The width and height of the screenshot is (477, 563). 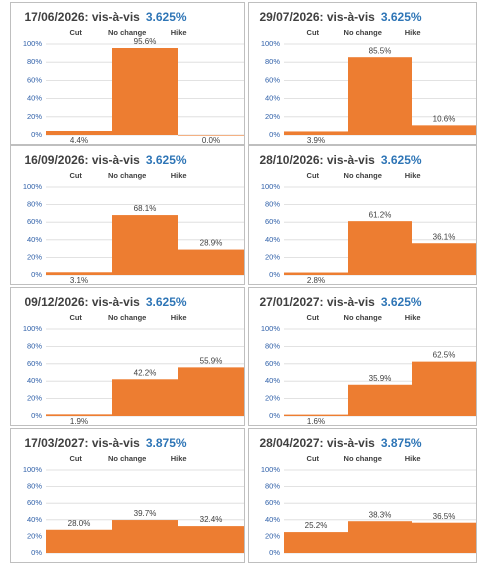 I want to click on value-label: 55.9%, so click(x=211, y=360).